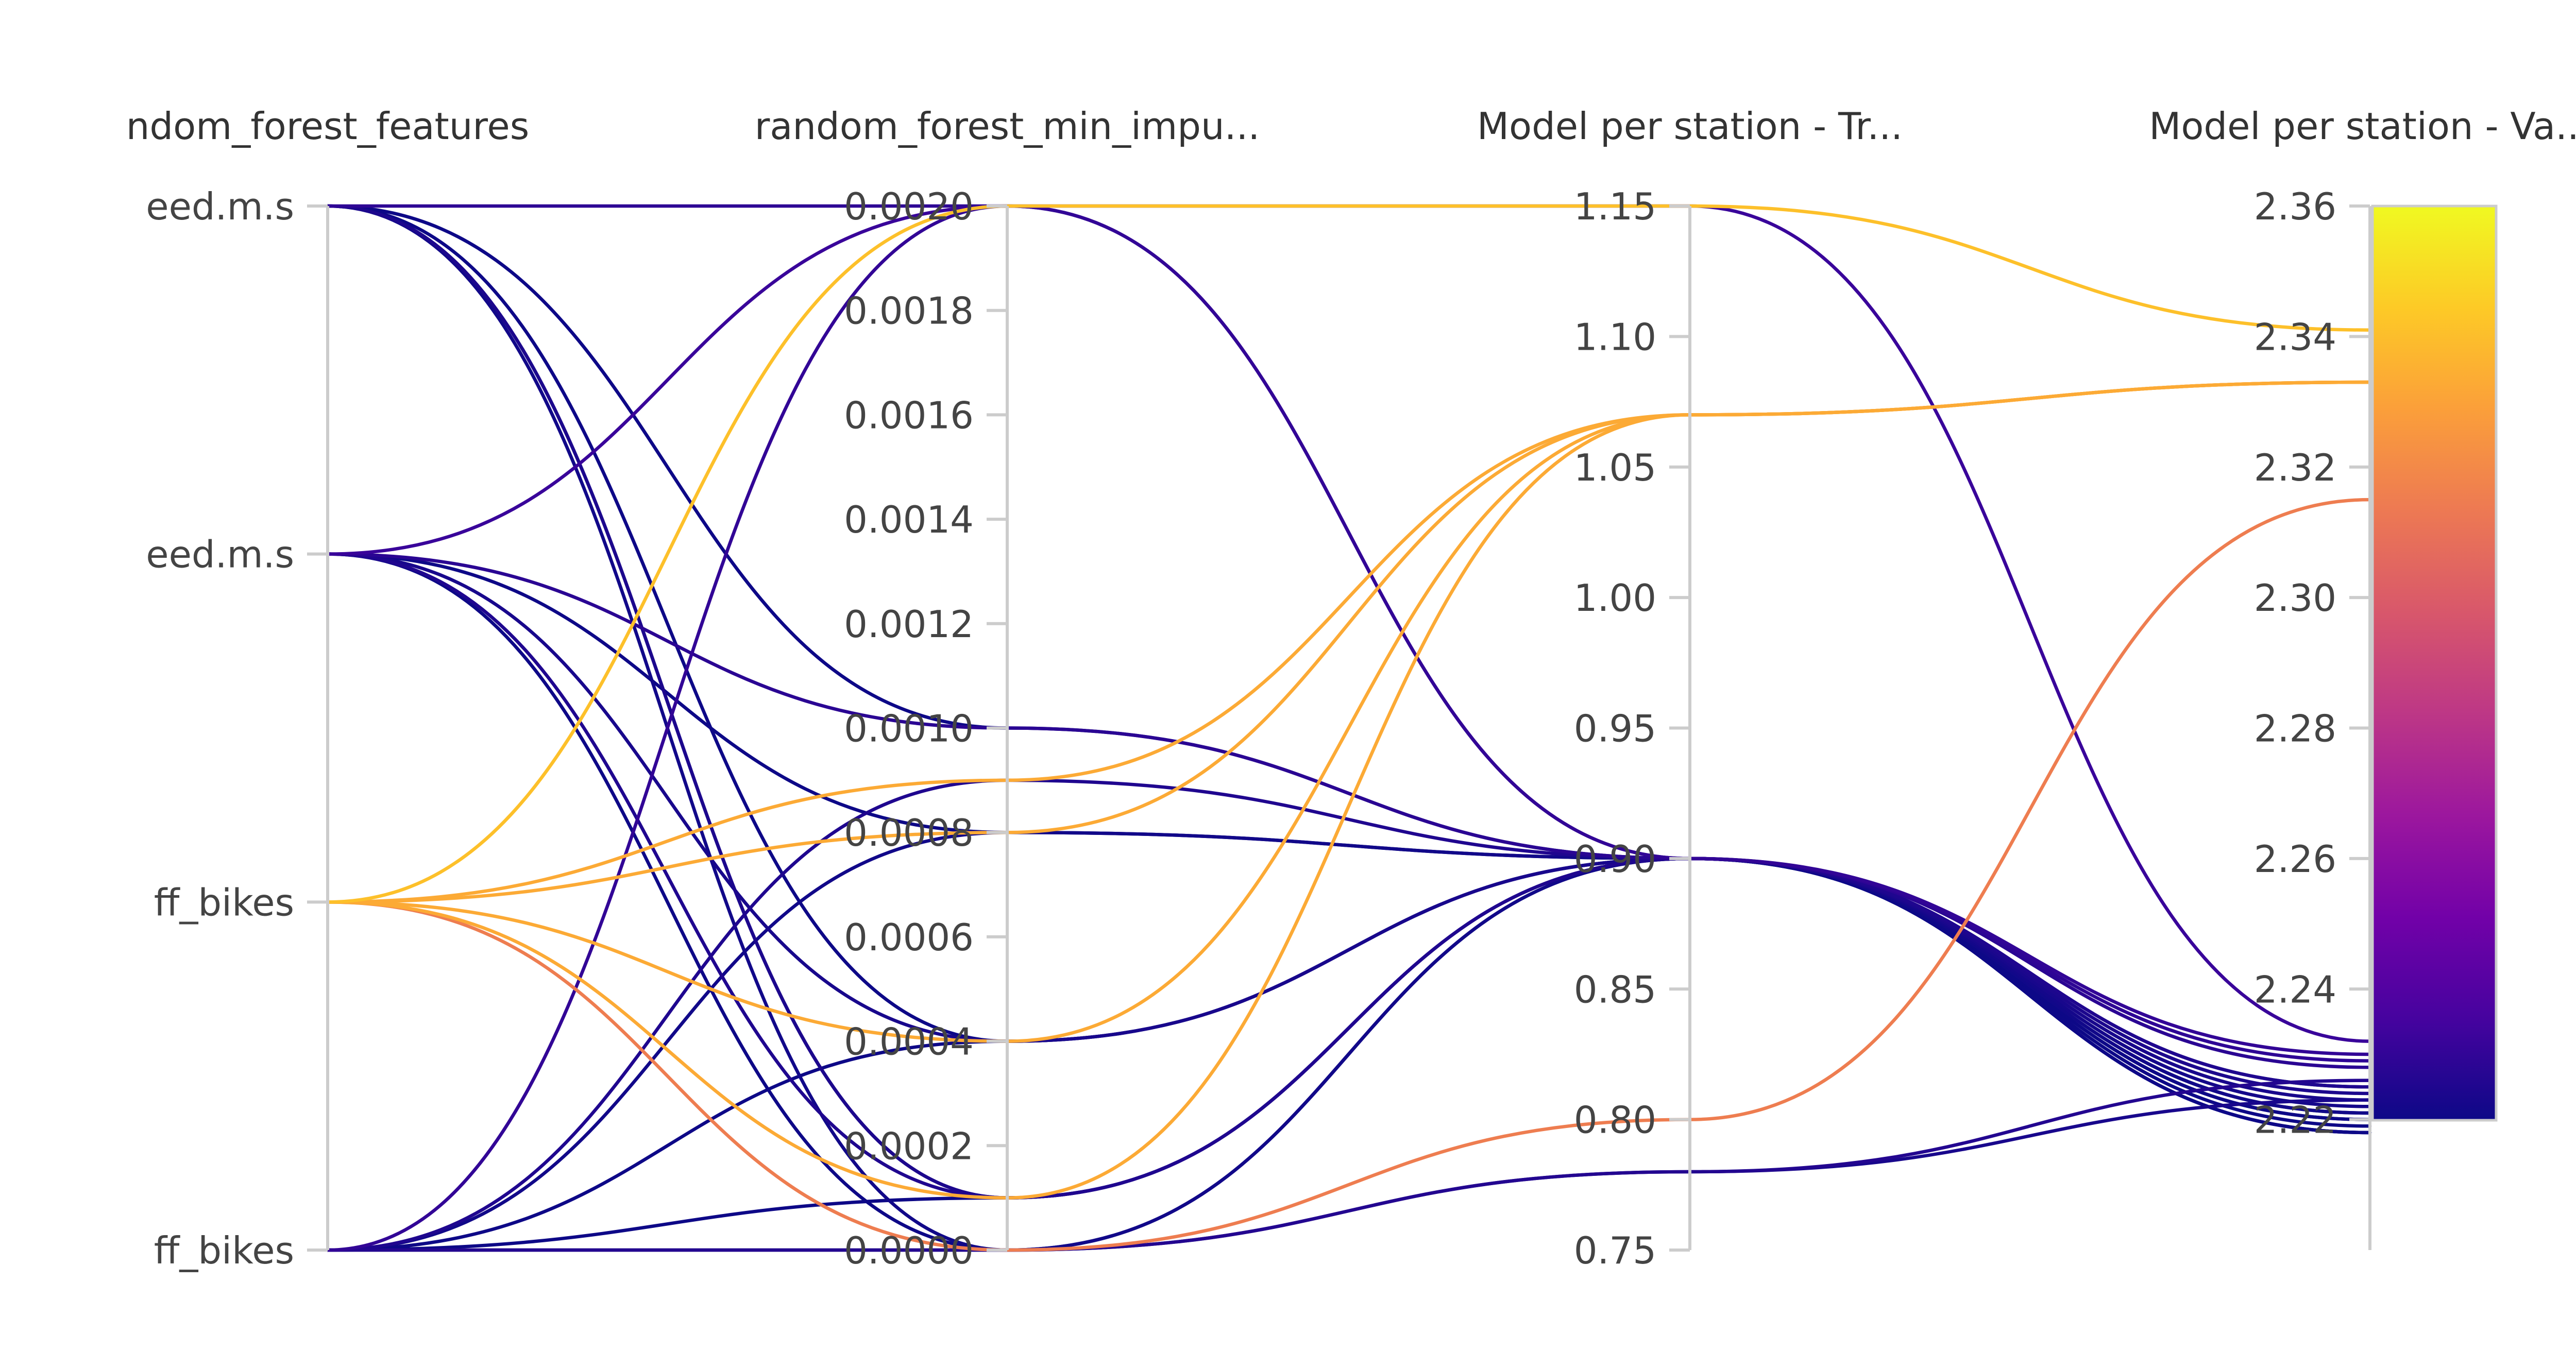 Image resolution: width=2576 pixels, height=1368 pixels. What do you see at coordinates (909, 415) in the screenshot?
I see `tick-label: 0.0016` at bounding box center [909, 415].